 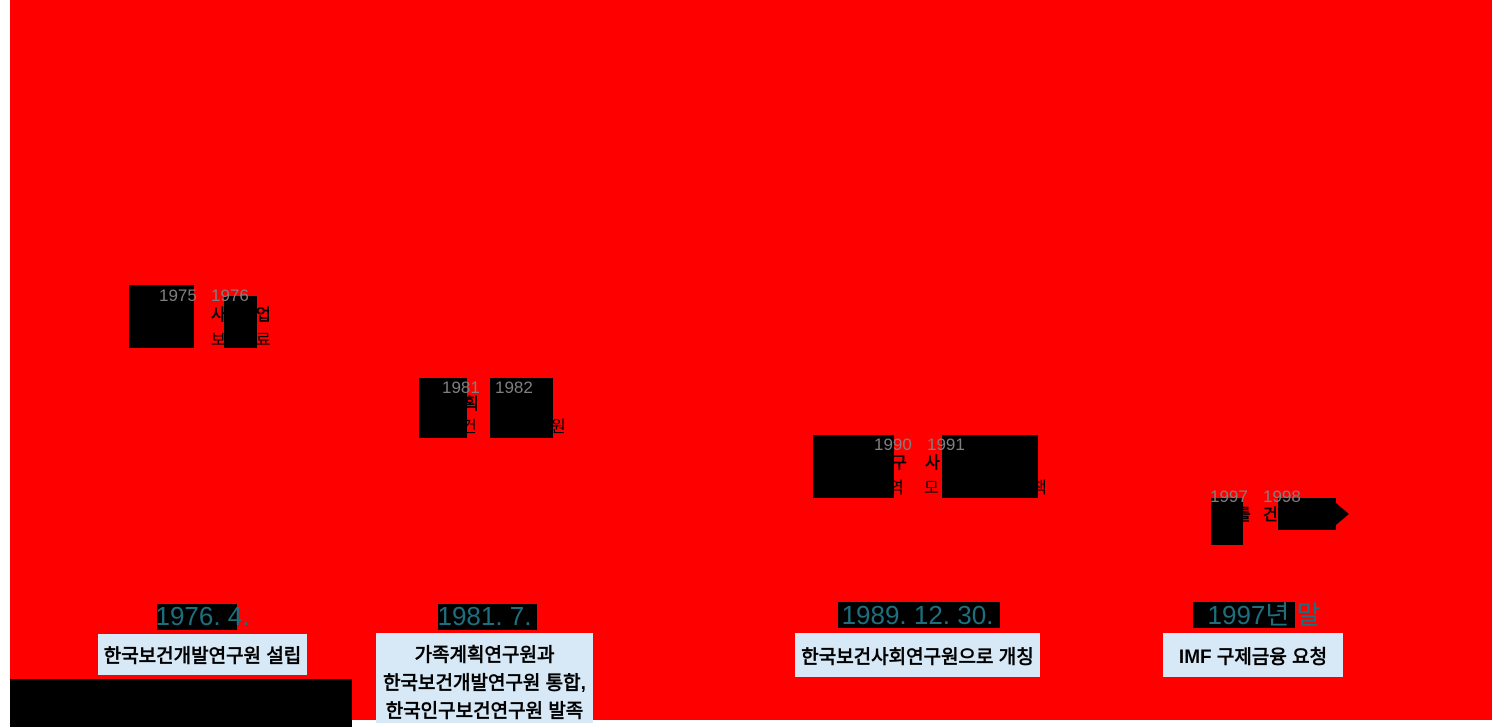 I want to click on milestone-date: 1989. 12. 30., so click(x=917, y=615).